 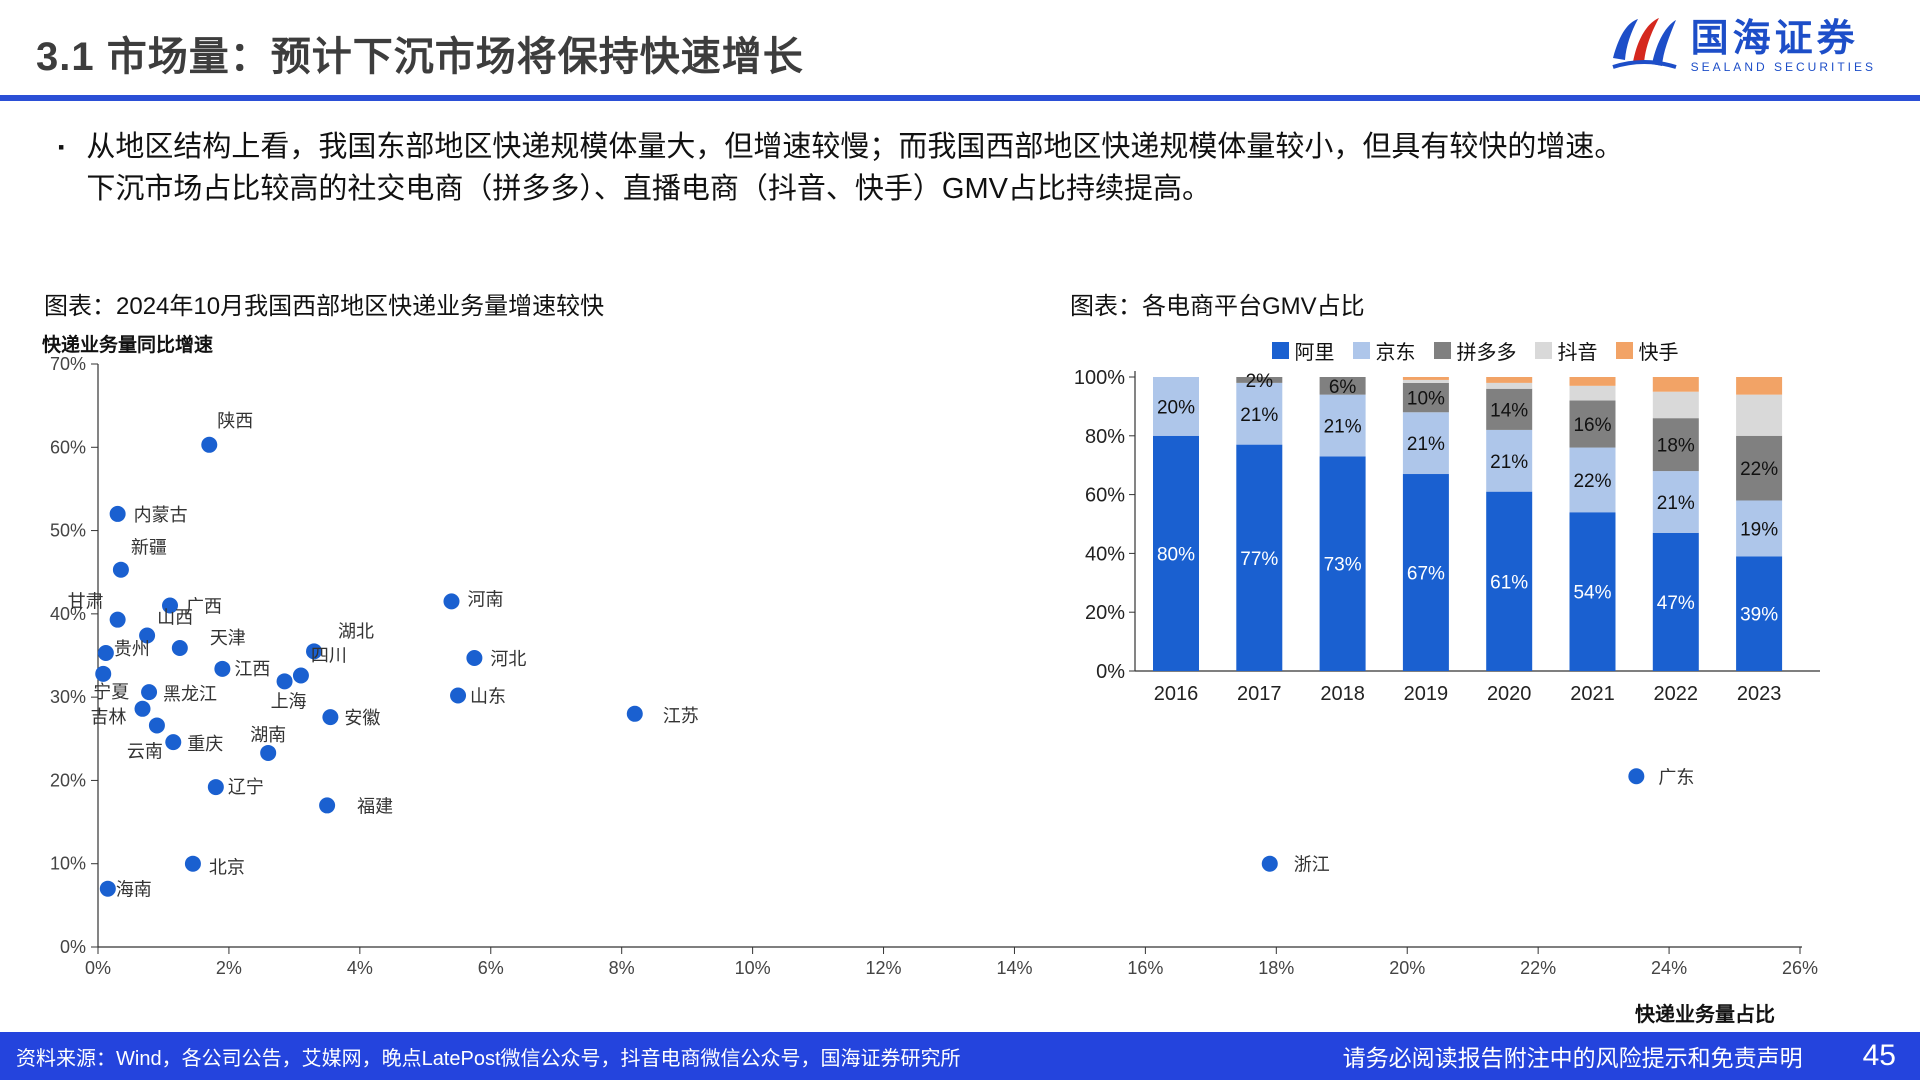 I want to click on bar-segment-label: 20%, so click(x=1176, y=407).